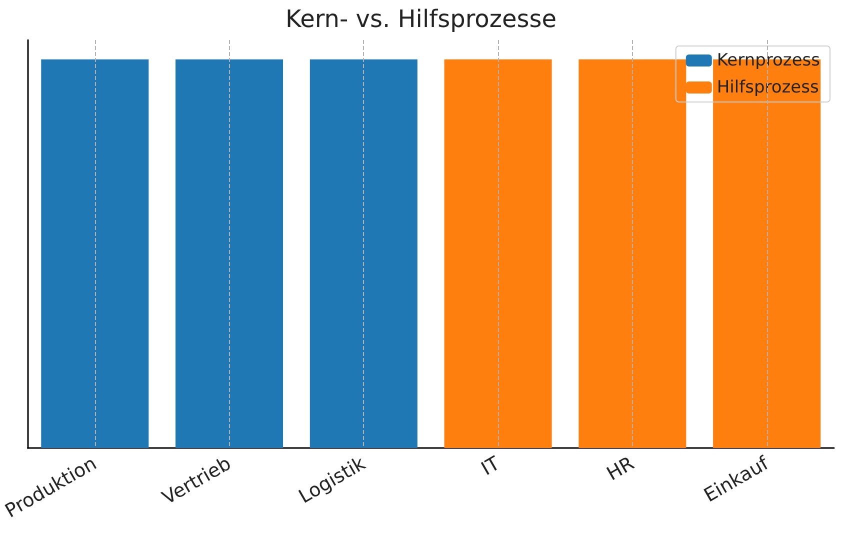  Describe the element at coordinates (421, 19) in the screenshot. I see `chart-title: Kern- vs. Hilfsprozesse` at that location.